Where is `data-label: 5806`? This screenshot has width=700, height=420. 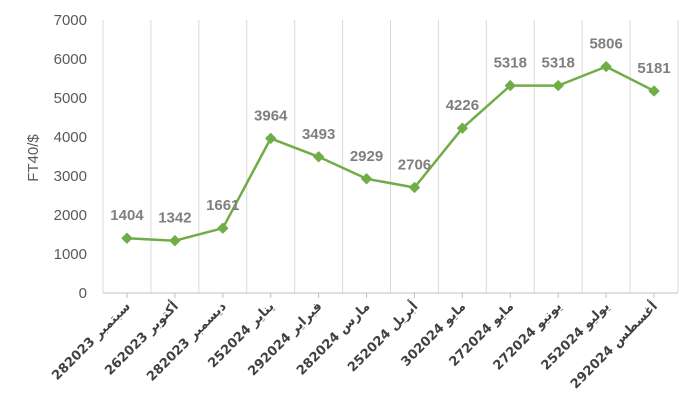
data-label: 5806 is located at coordinates (605, 44).